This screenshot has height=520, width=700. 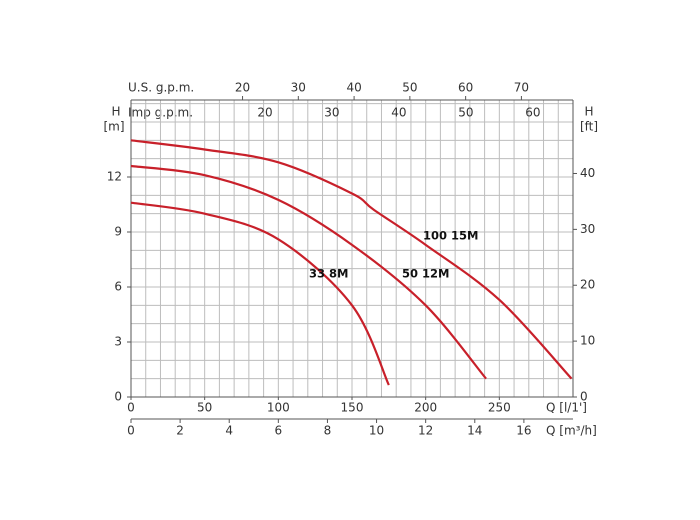 What do you see at coordinates (571, 431) in the screenshot?
I see `x2-axis-label: Q [m³/h]` at bounding box center [571, 431].